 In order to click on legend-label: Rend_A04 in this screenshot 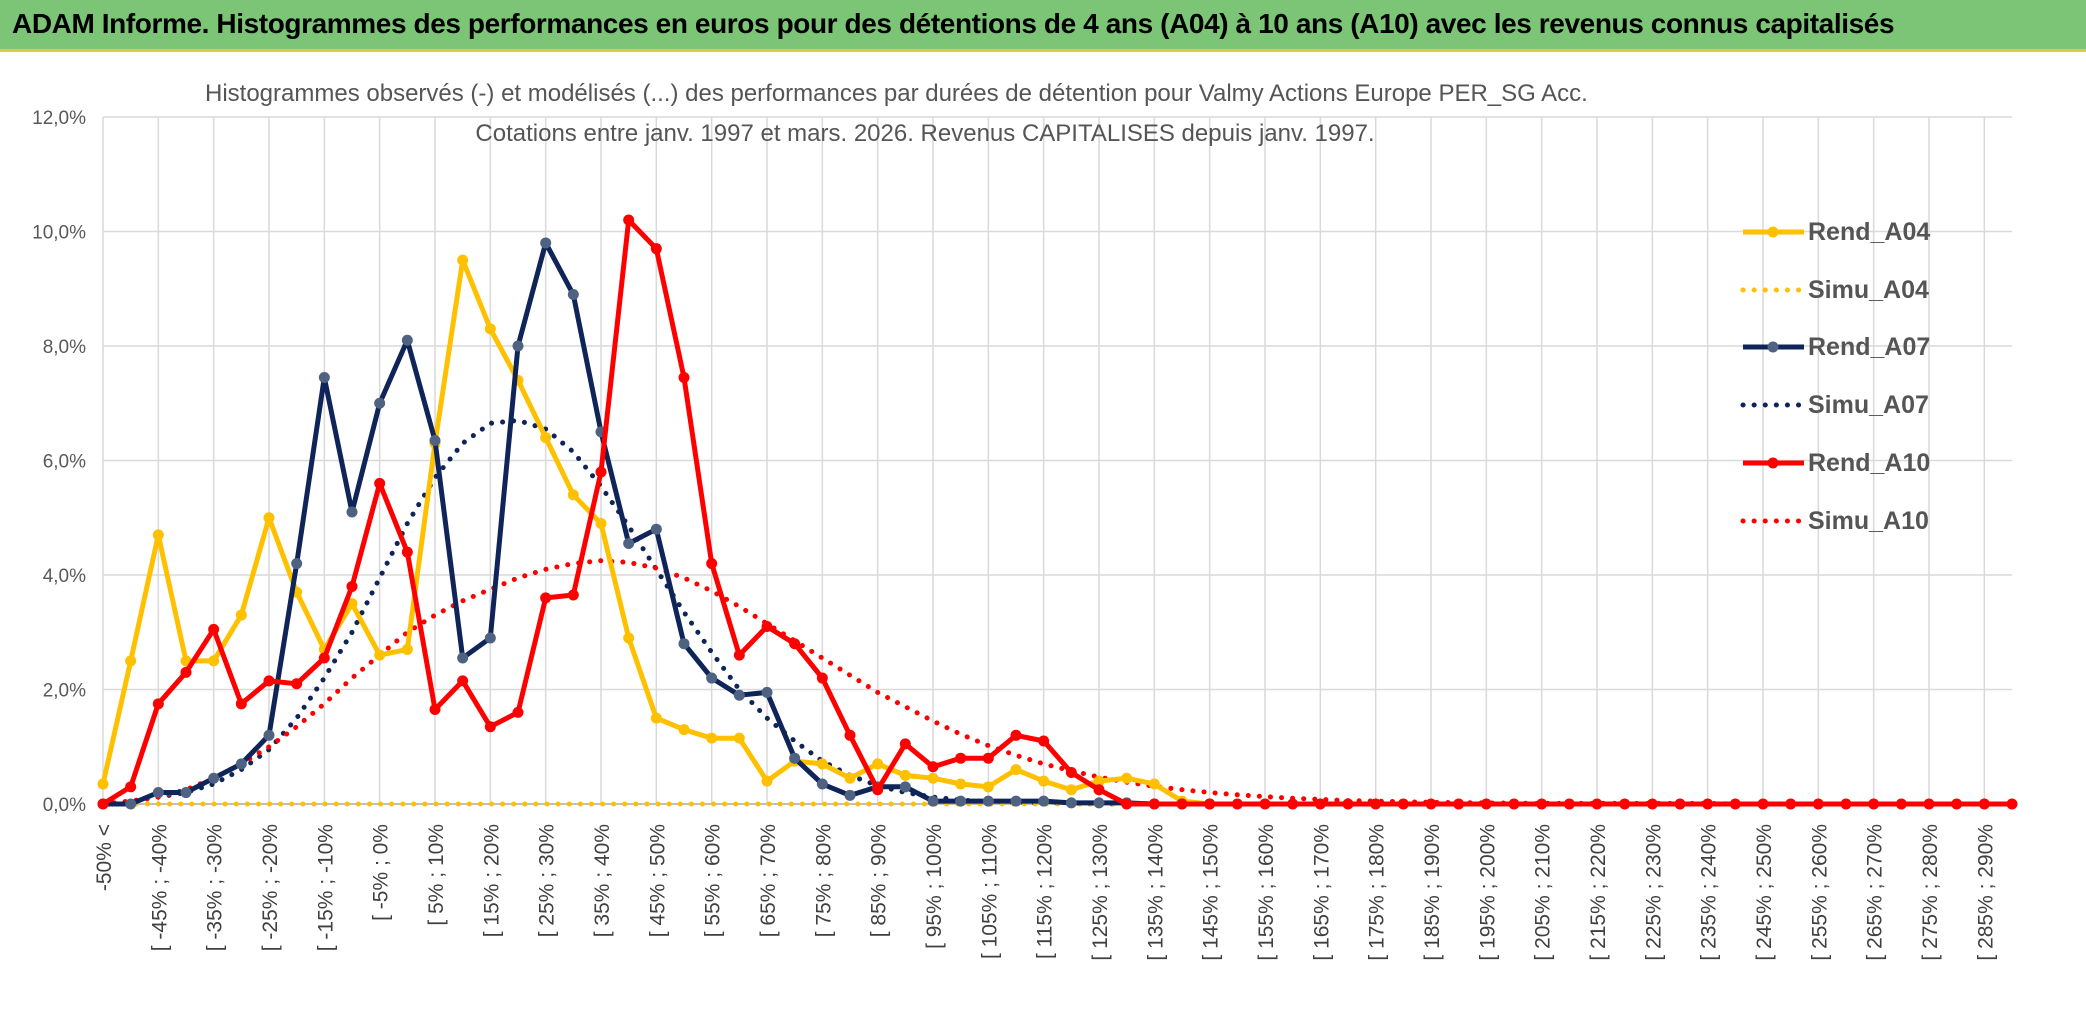, I will do `click(1869, 232)`.